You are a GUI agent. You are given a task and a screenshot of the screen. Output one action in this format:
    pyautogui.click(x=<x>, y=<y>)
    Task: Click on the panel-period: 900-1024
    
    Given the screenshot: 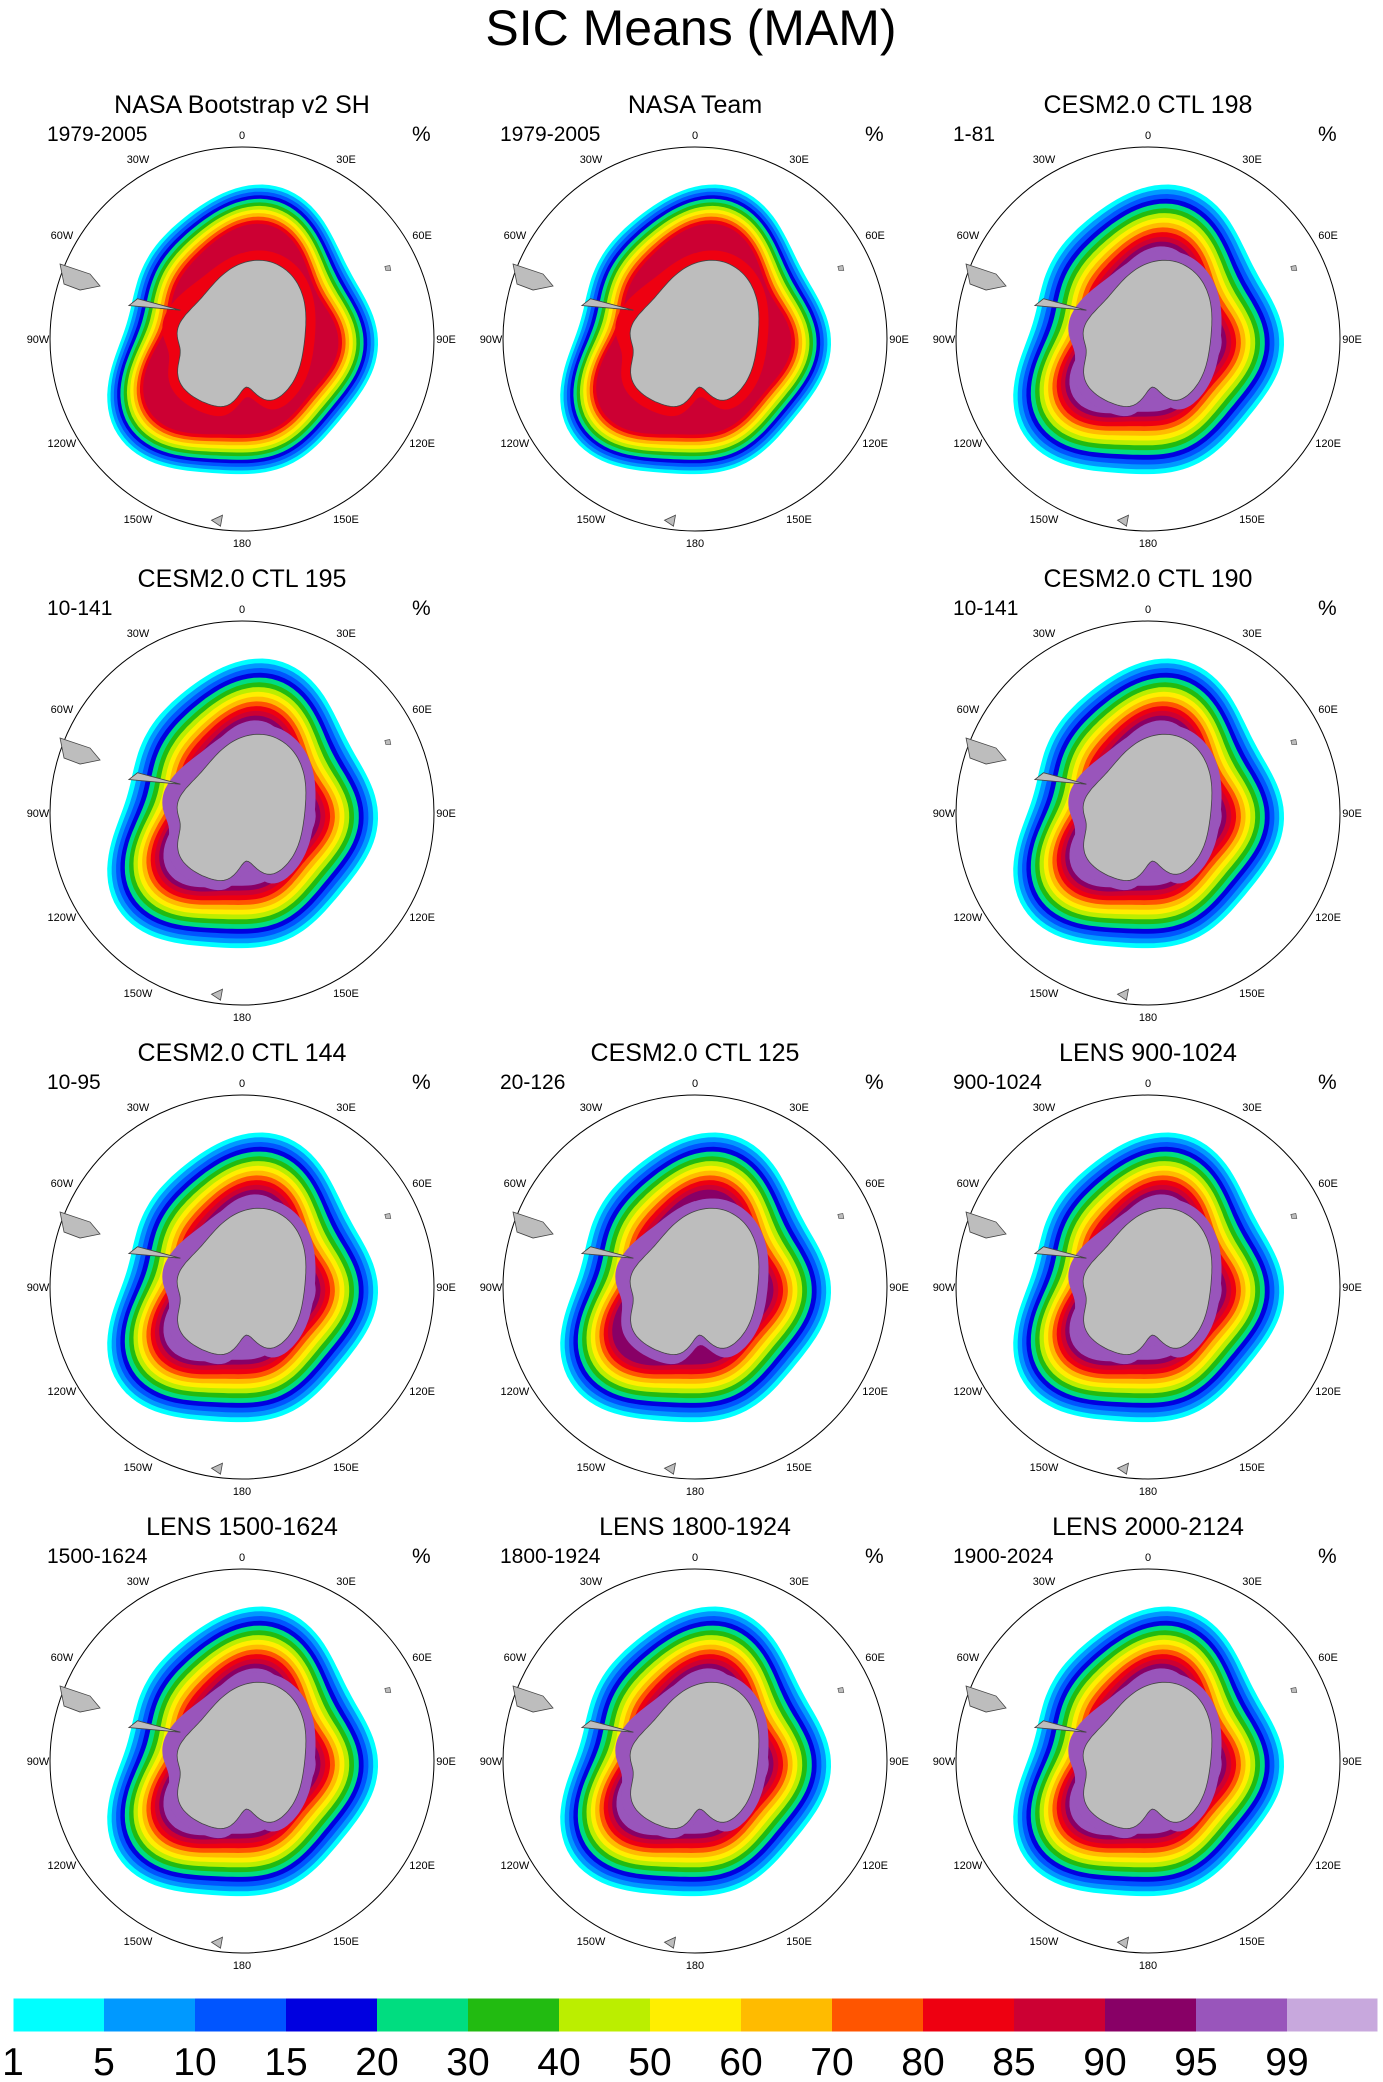 What is the action you would take?
    pyautogui.click(x=997, y=1082)
    